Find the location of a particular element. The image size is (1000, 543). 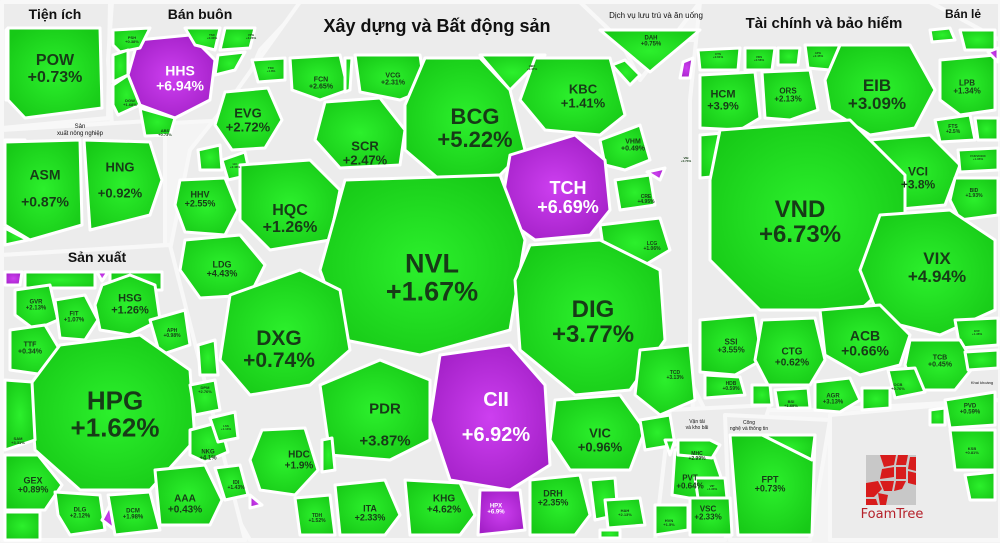

cell-label-CRE: CRE +4.95% is located at coordinates (646, 199).